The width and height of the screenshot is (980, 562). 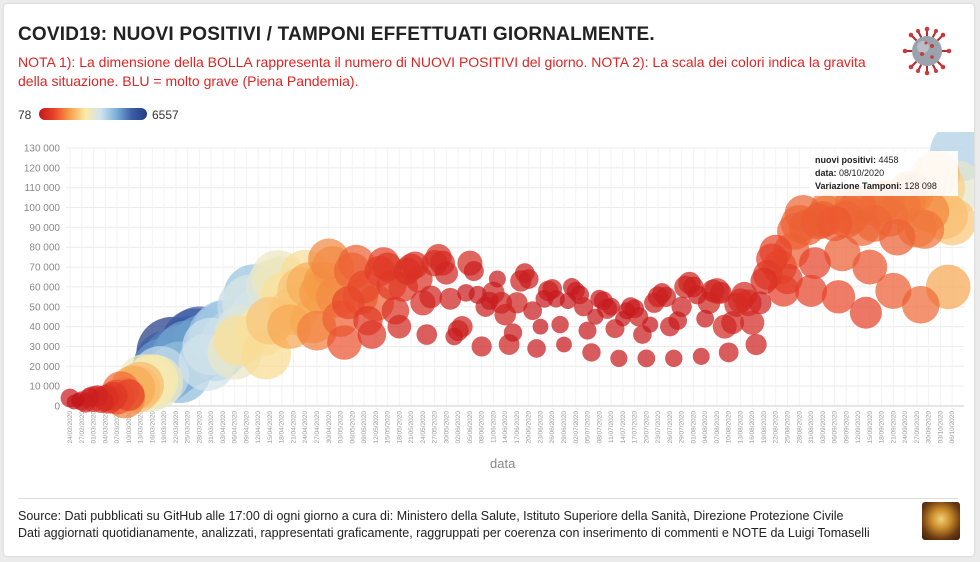 I want to click on tooltip-row-data: data: 08/10/2020, so click(x=884, y=173).